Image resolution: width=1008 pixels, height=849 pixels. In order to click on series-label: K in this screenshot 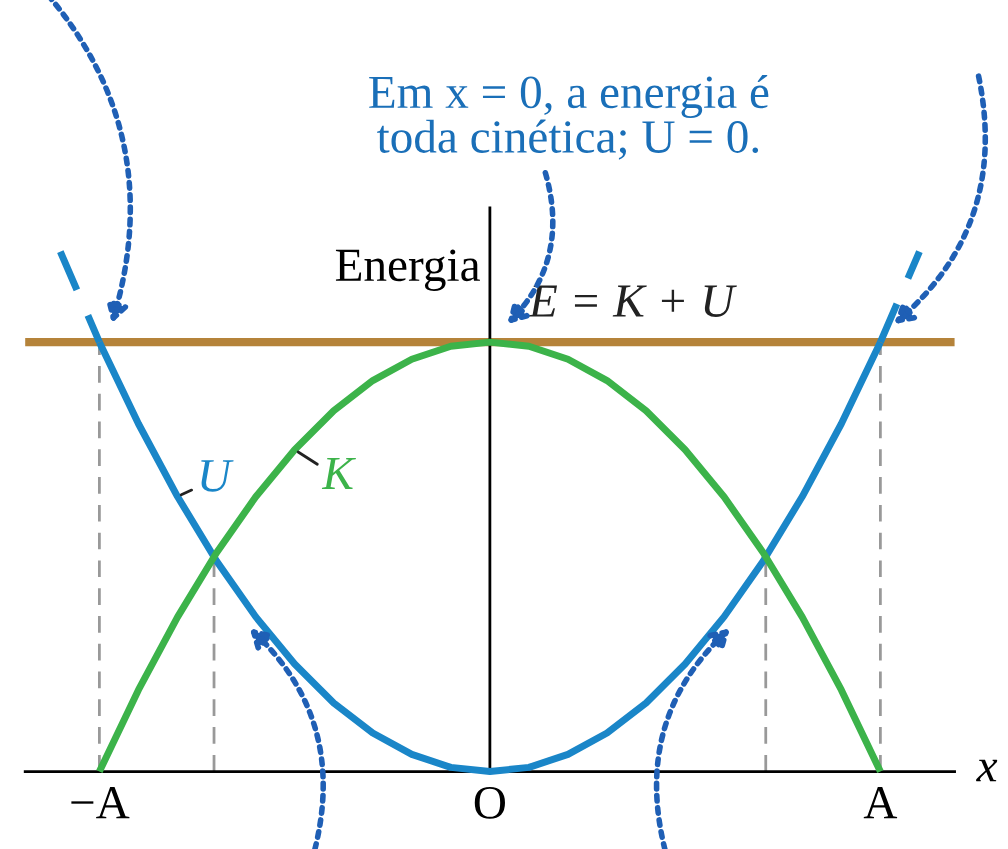, I will do `click(338, 473)`.